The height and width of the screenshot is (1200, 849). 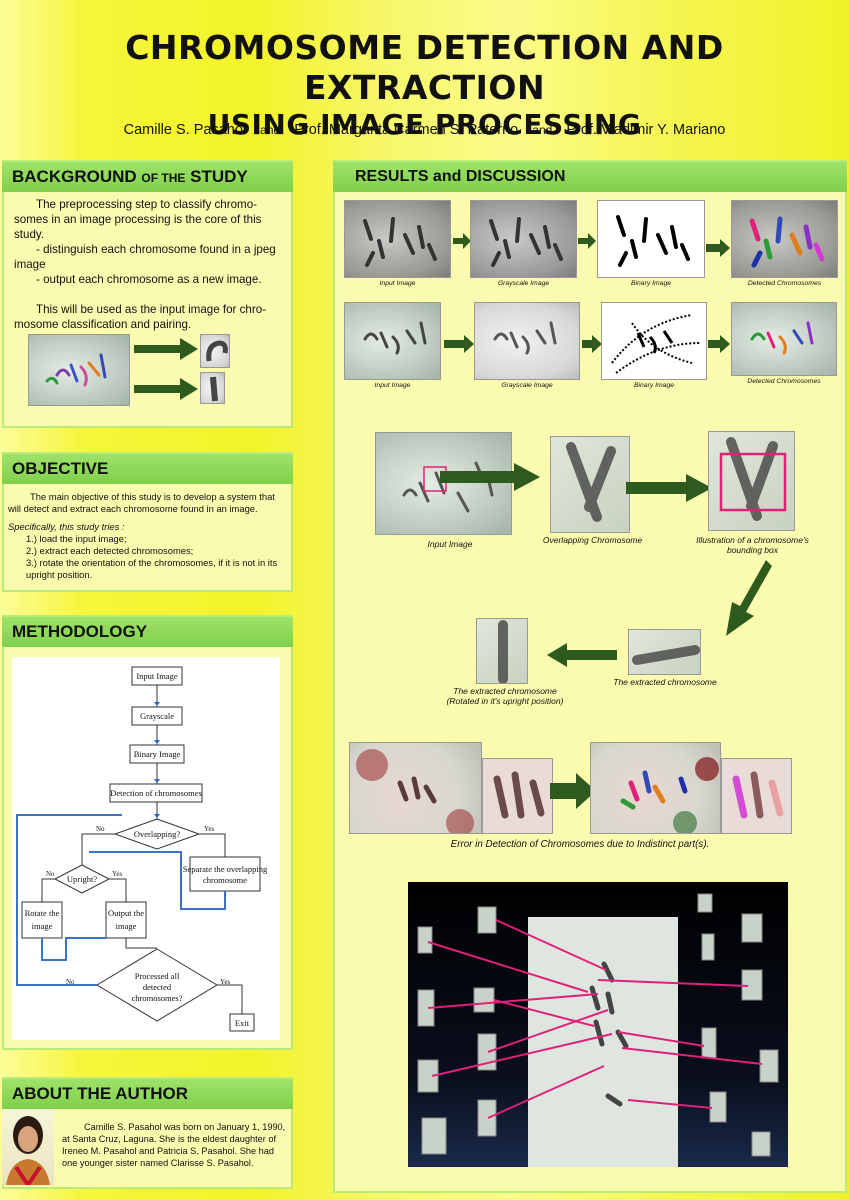 What do you see at coordinates (424, 67) in the screenshot?
I see `title-line-1: CHROMOSOME DETECTION AND EXTRACTION` at bounding box center [424, 67].